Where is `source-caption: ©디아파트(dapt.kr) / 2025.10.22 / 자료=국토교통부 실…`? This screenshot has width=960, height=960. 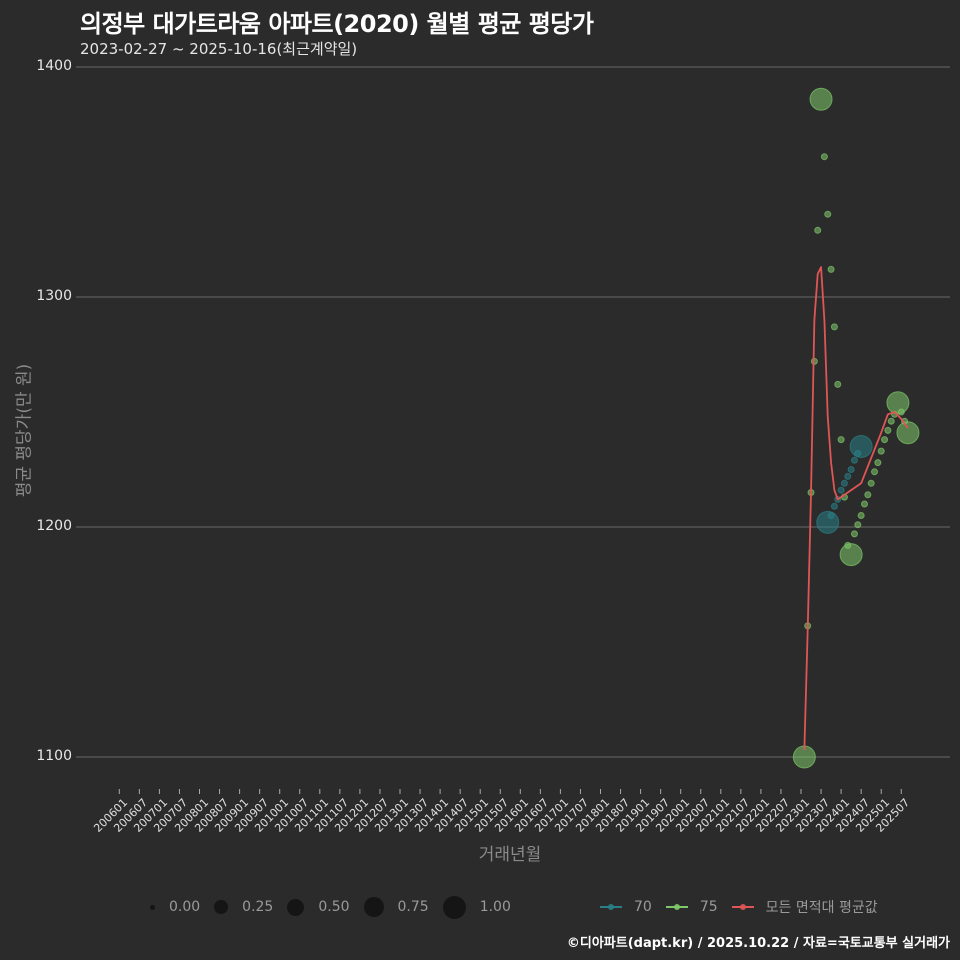
source-caption: ©디아파트(dapt.kr) / 2025.10.22 / 자료=국토교통부 실… is located at coordinates (758, 943).